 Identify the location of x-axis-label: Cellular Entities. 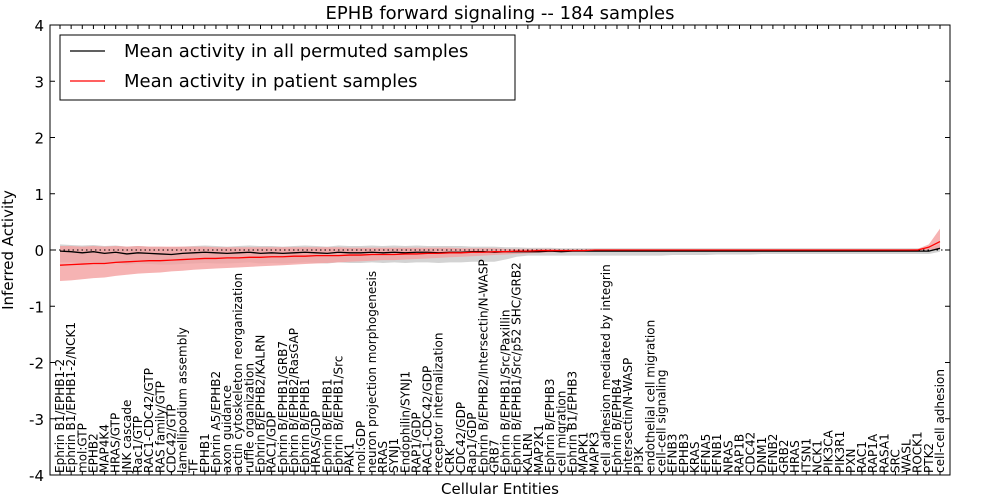
(500, 489).